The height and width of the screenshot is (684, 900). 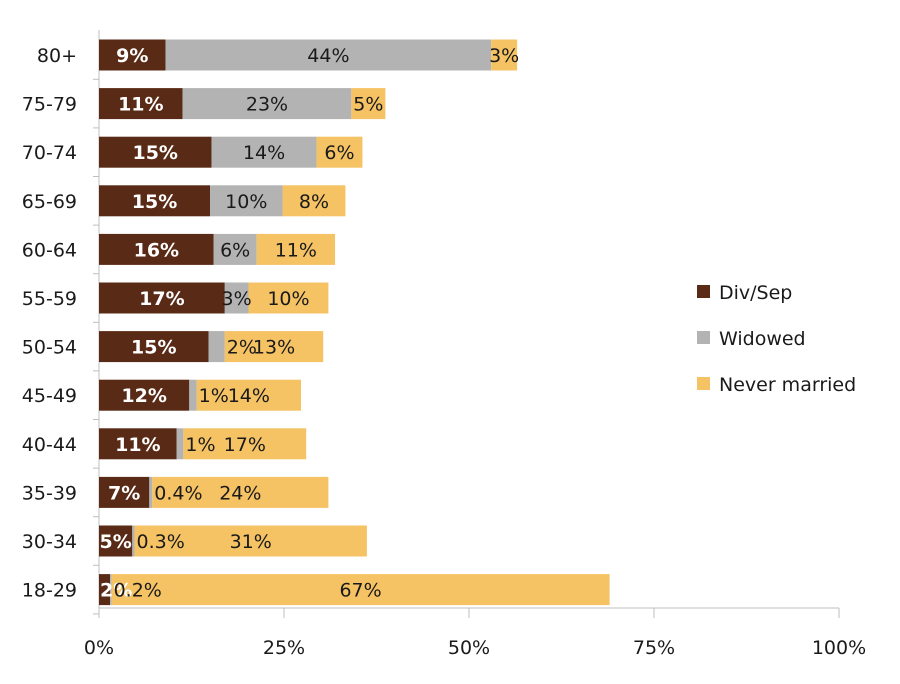 What do you see at coordinates (762, 339) in the screenshot?
I see `legend-label: Widowed` at bounding box center [762, 339].